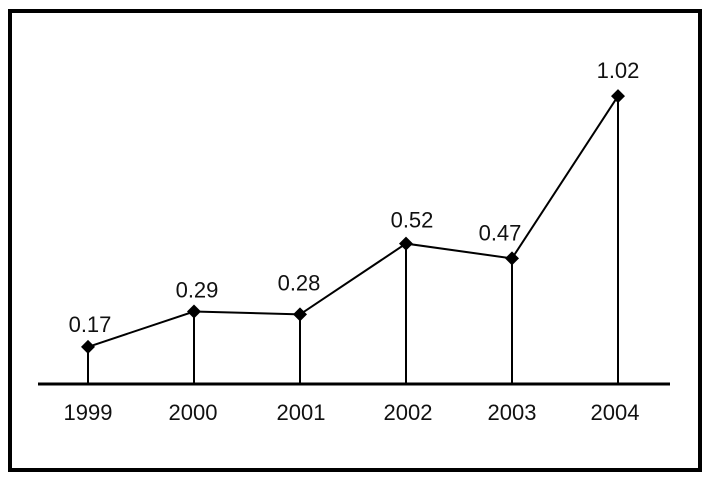 The width and height of the screenshot is (709, 480). I want to click on x-tick-label: 2004, so click(615, 412).